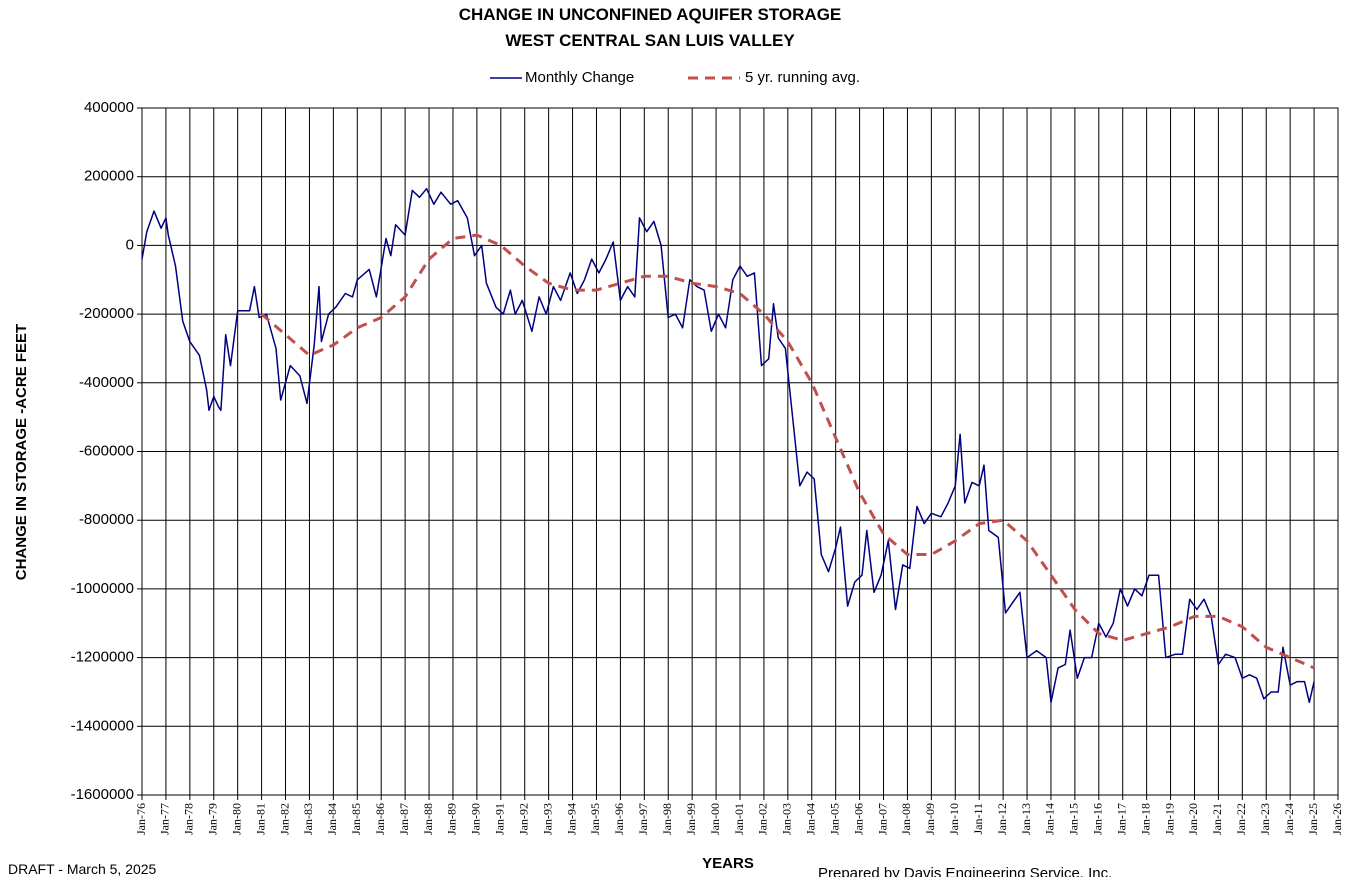  I want to click on x-tick-label: Jan-77, so click(165, 819).